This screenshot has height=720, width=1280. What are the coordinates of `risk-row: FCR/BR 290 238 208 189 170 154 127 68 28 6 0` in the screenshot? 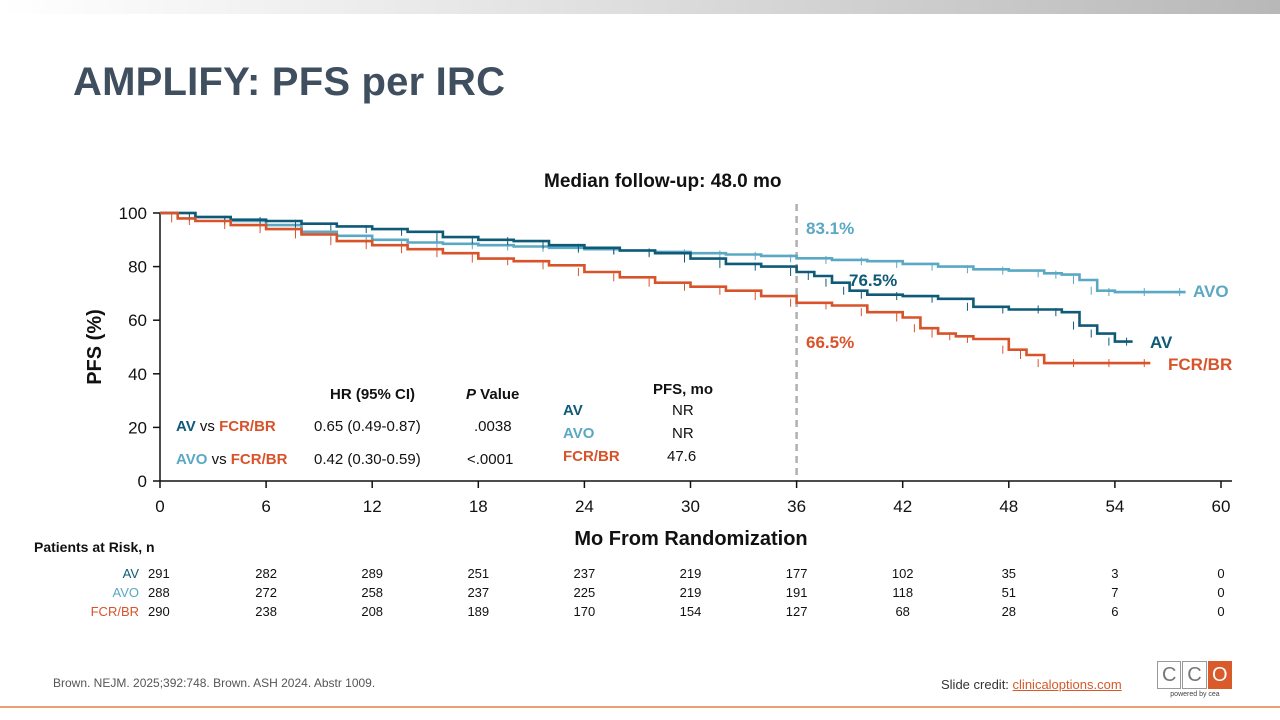 It's located at (640, 613).